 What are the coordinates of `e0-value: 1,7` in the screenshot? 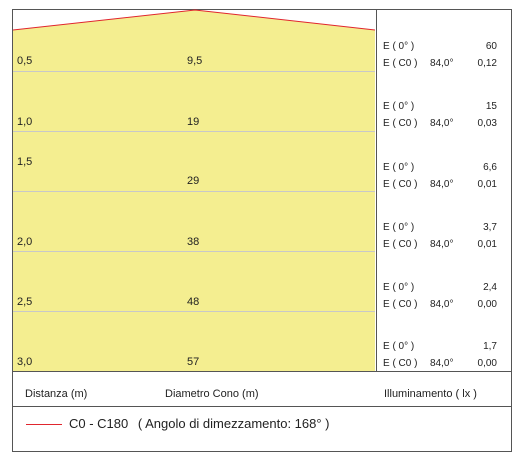 It's located at (490, 346).